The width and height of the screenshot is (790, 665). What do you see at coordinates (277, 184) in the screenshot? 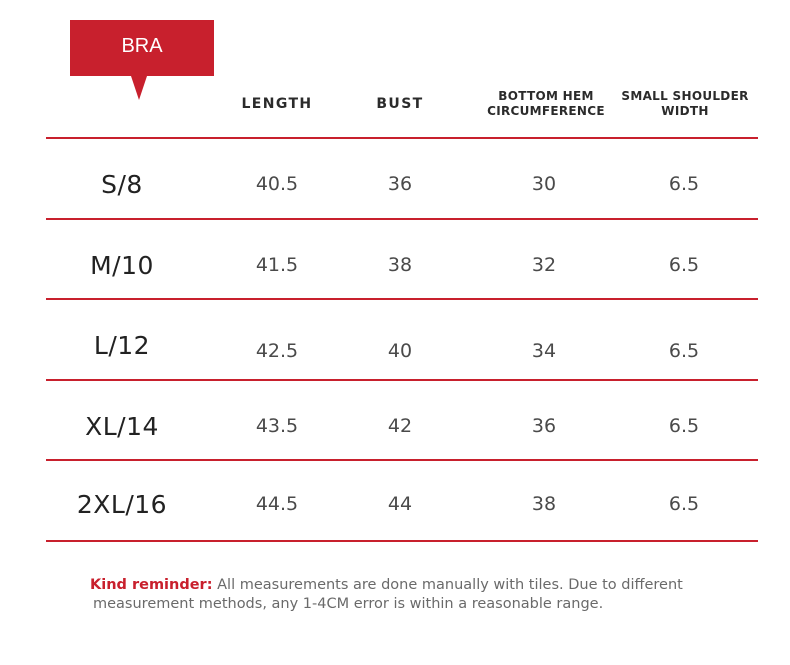
I see `length-cell: 40.5` at bounding box center [277, 184].